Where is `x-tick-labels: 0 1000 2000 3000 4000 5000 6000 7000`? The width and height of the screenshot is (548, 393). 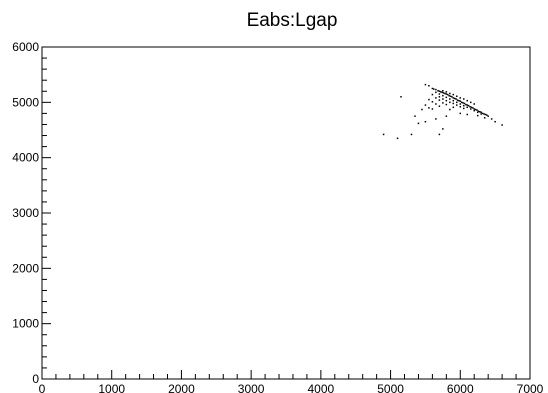
x-tick-labels: 0 1000 2000 3000 4000 5000 6000 7000 is located at coordinates (291, 387).